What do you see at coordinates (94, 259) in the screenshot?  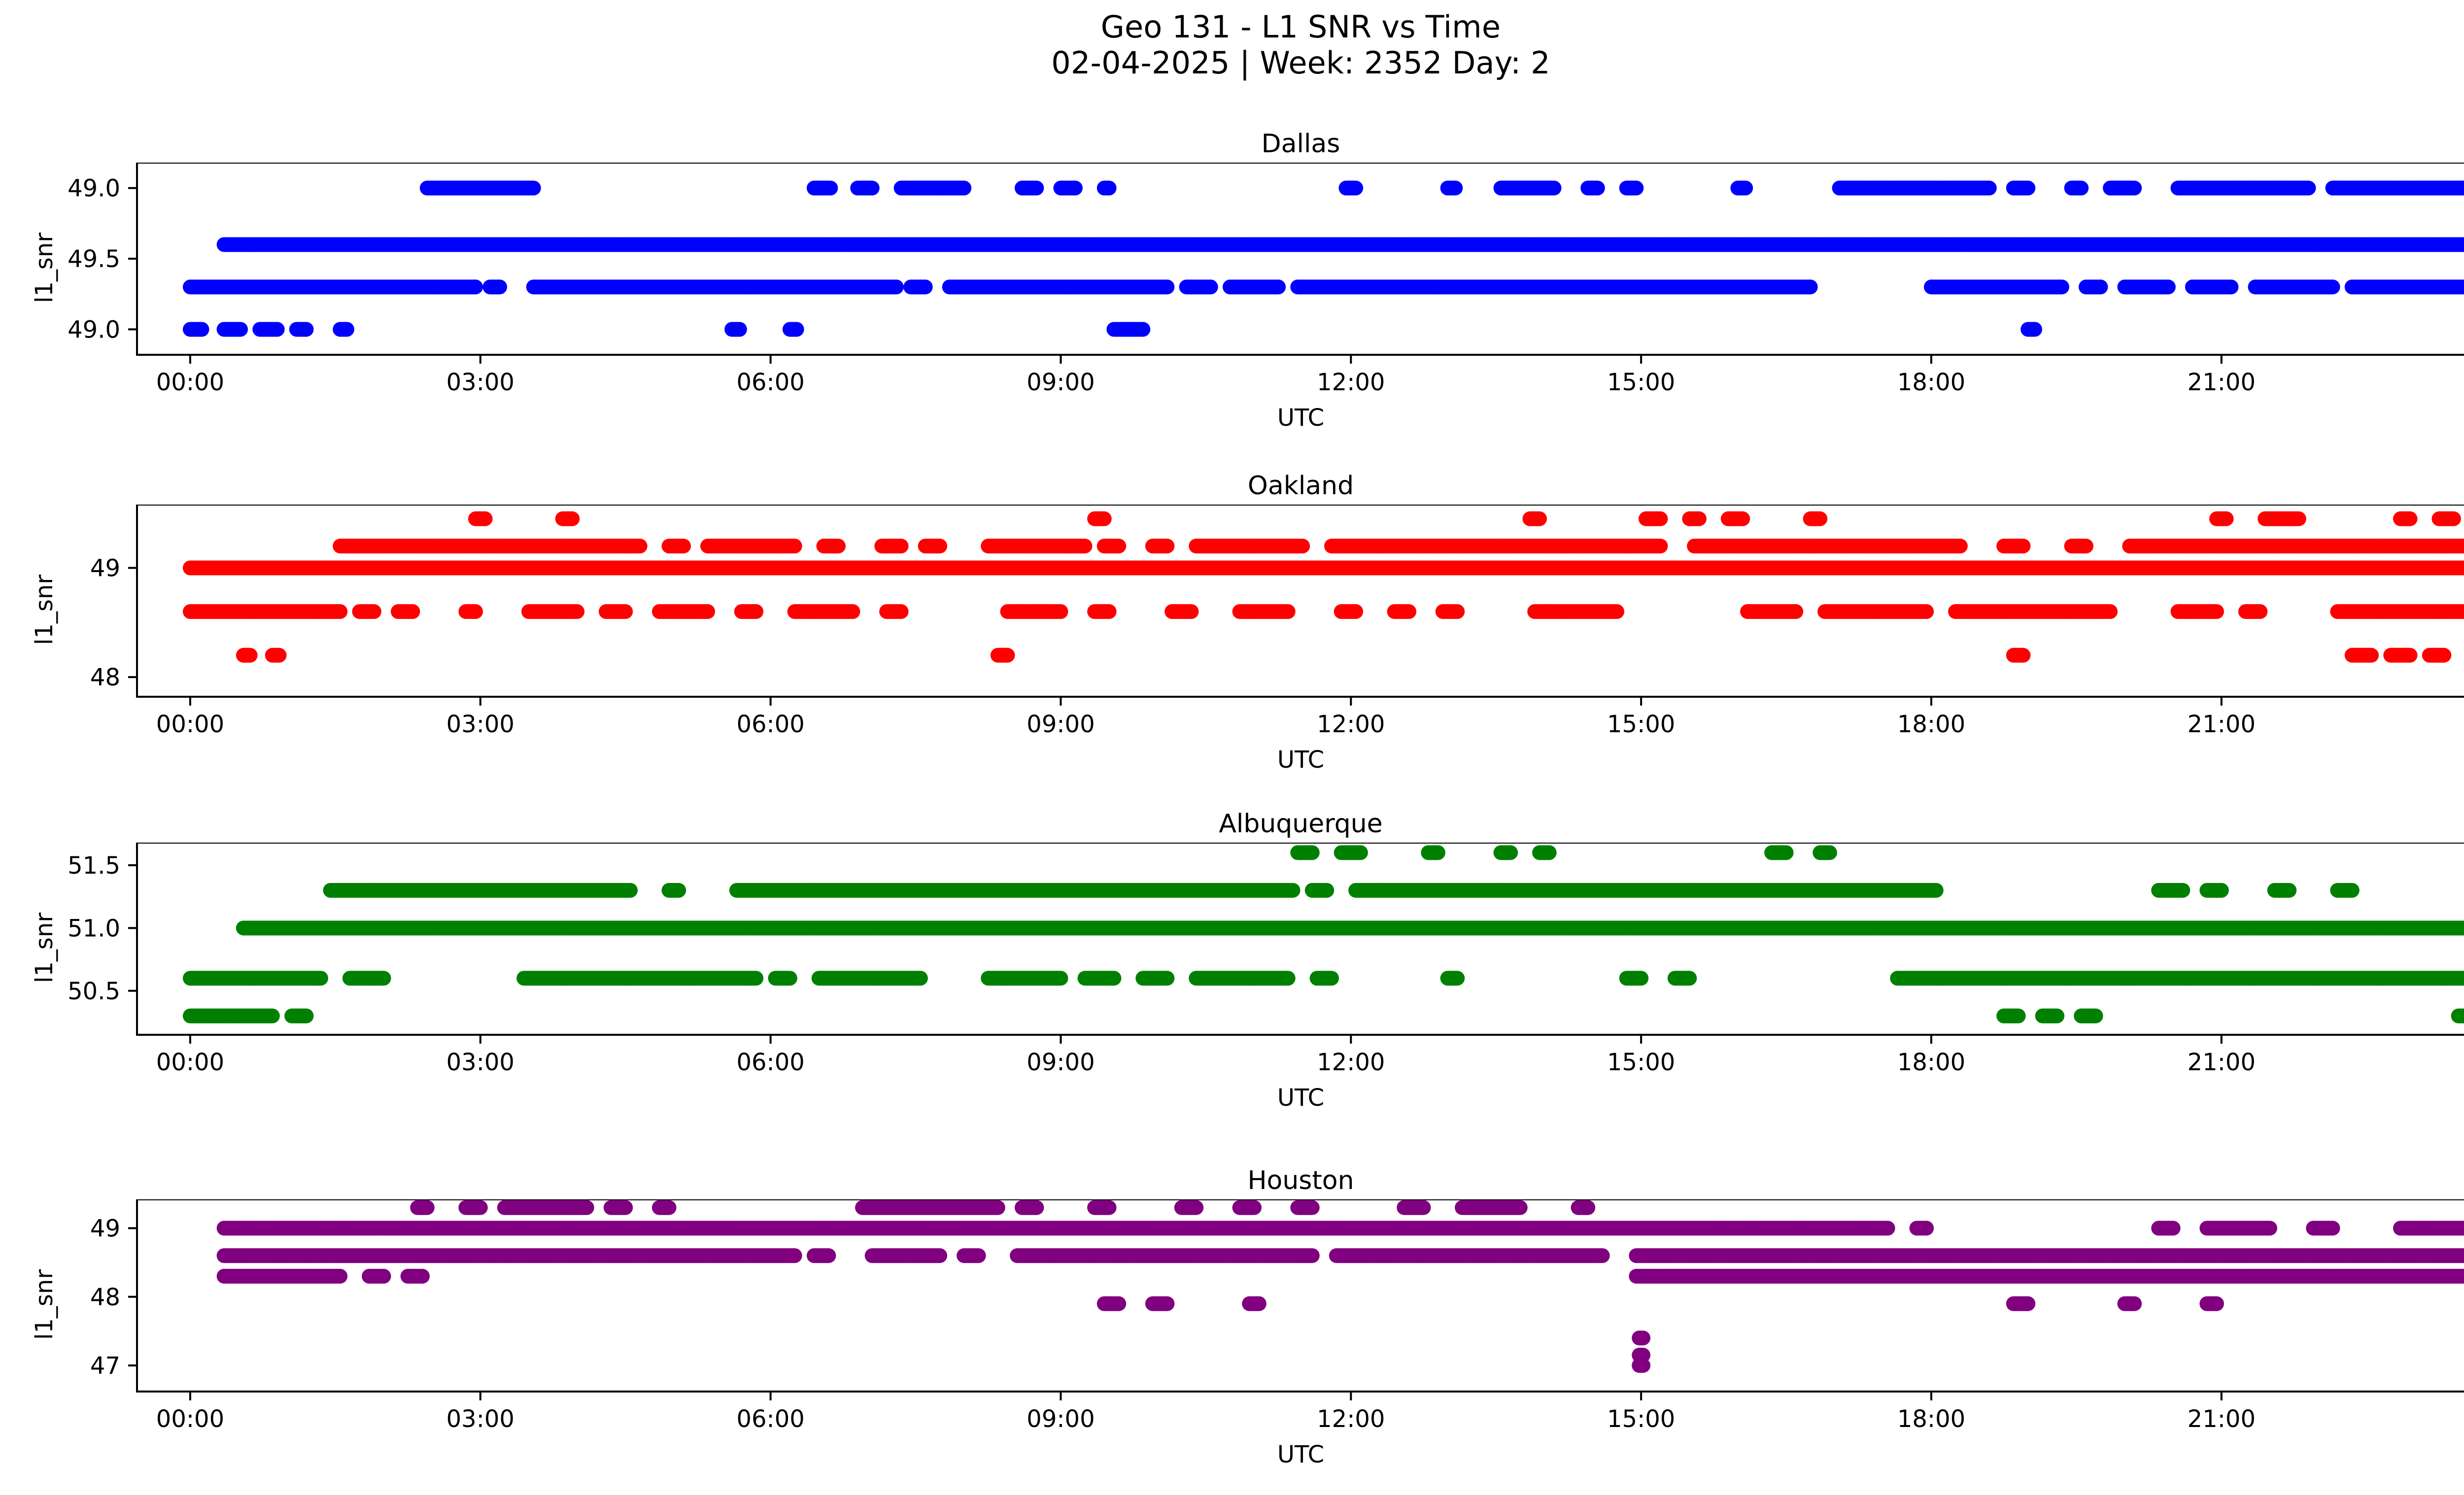 I see `y-tick-label: 49.5` at bounding box center [94, 259].